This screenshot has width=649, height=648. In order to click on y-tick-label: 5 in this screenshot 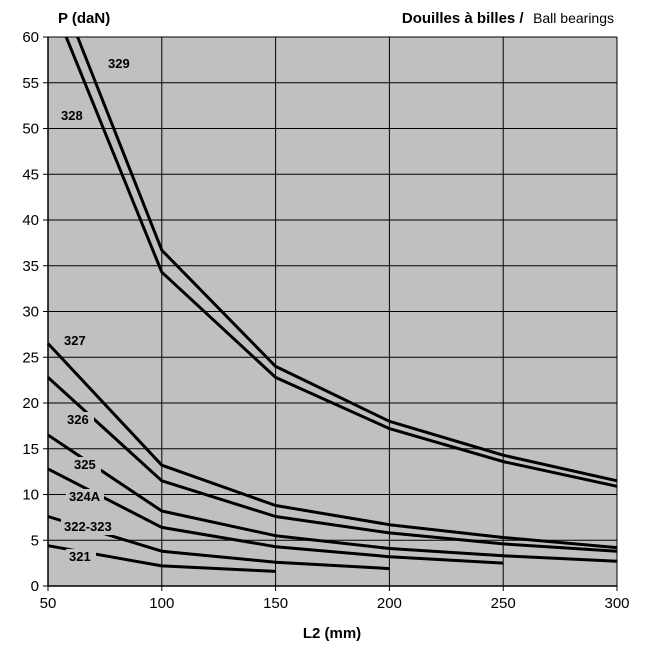, I will do `click(35, 540)`.